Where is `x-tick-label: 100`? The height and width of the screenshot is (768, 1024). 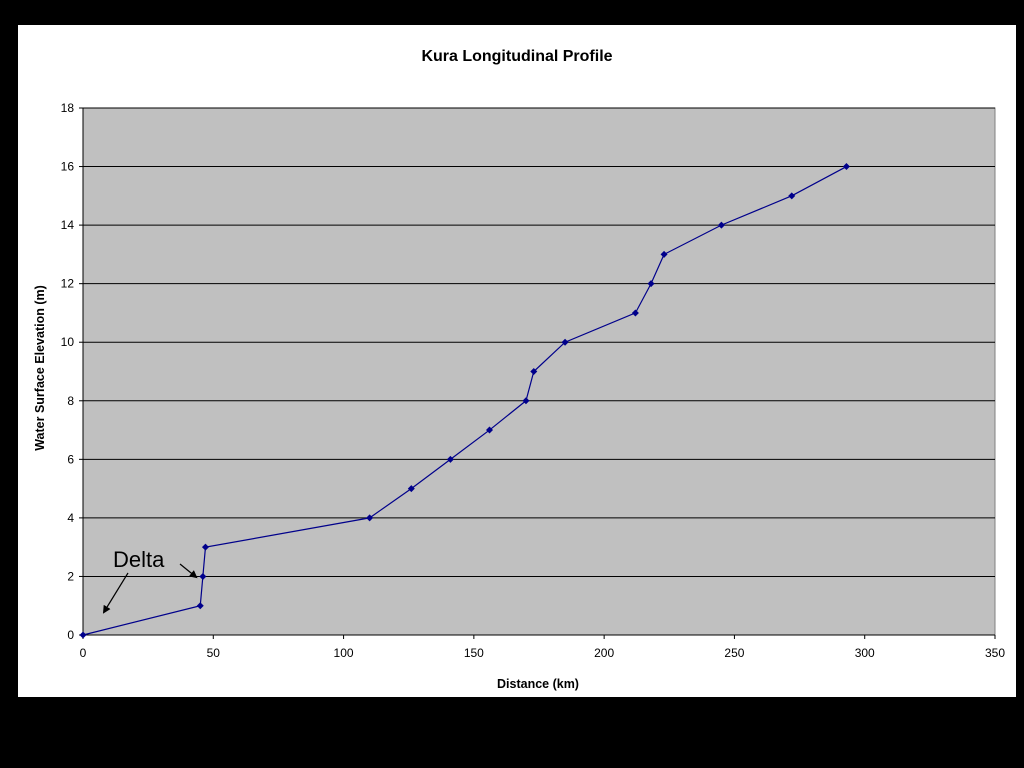
x-tick-label: 100 is located at coordinates (344, 653).